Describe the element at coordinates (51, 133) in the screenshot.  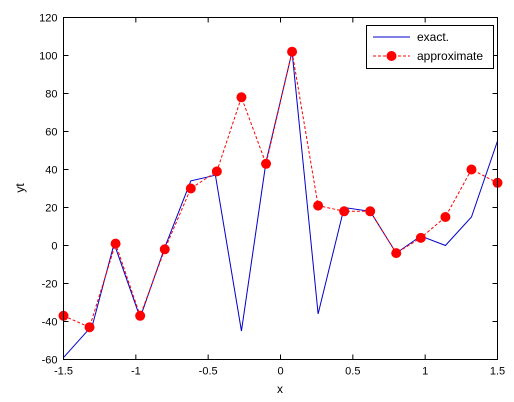
I see `y-tick-label: 60` at that location.